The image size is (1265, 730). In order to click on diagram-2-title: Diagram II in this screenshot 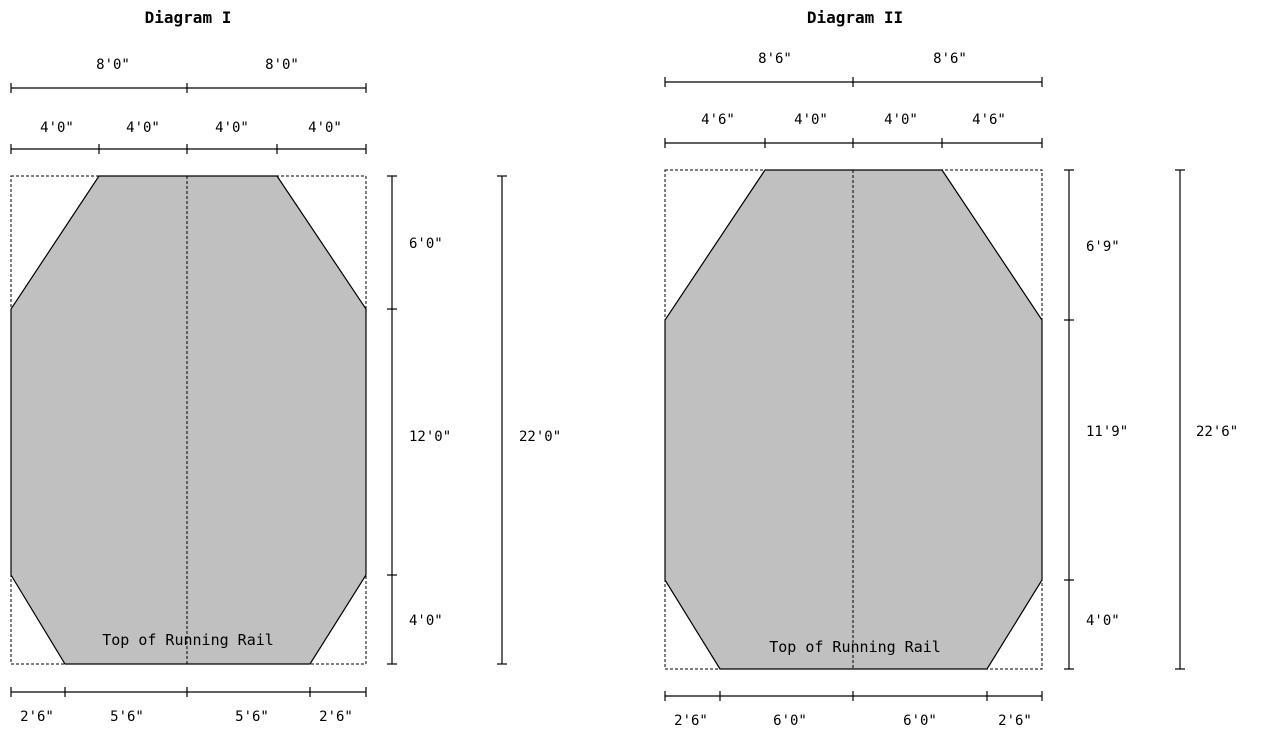, I will do `click(855, 17)`.